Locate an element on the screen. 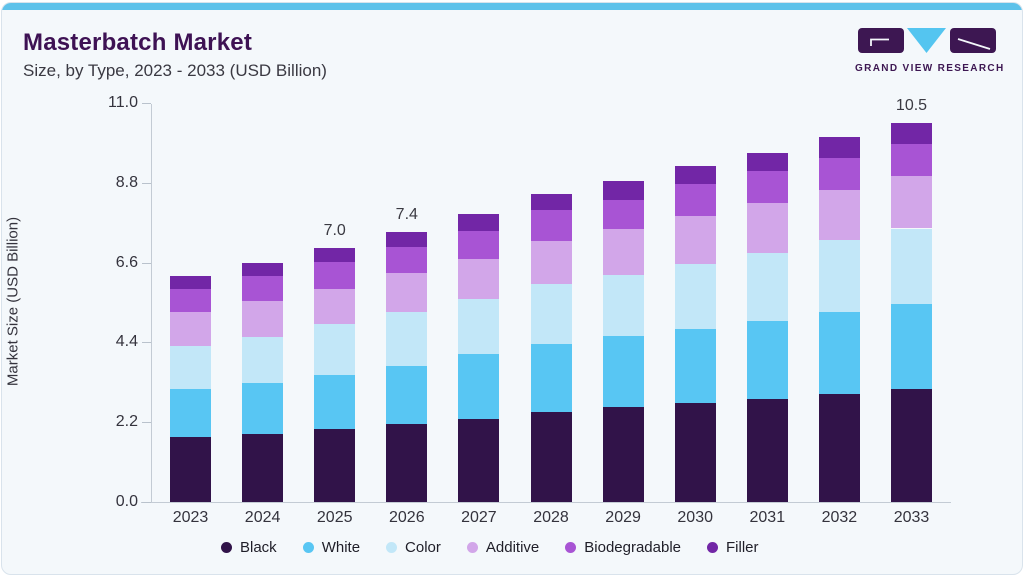 This screenshot has height=576, width=1025. bar-segment-black-2024 is located at coordinates (263, 468).